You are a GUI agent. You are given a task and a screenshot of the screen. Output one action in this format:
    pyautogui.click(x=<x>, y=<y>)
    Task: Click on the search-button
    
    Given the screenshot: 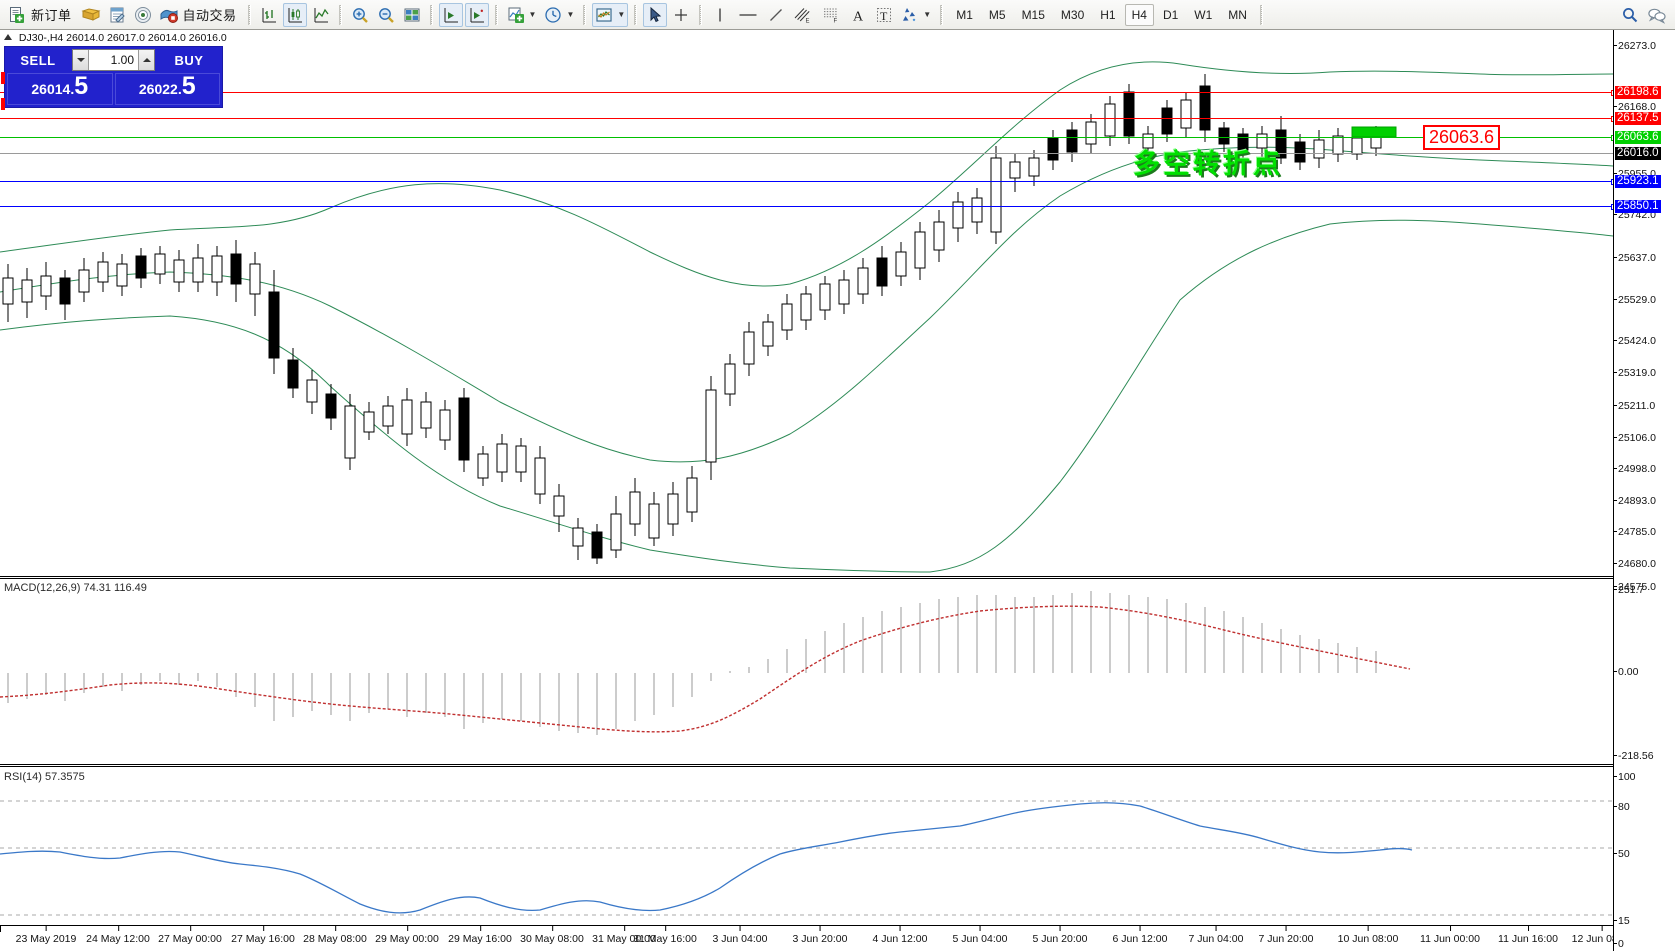 What is the action you would take?
    pyautogui.click(x=1630, y=15)
    